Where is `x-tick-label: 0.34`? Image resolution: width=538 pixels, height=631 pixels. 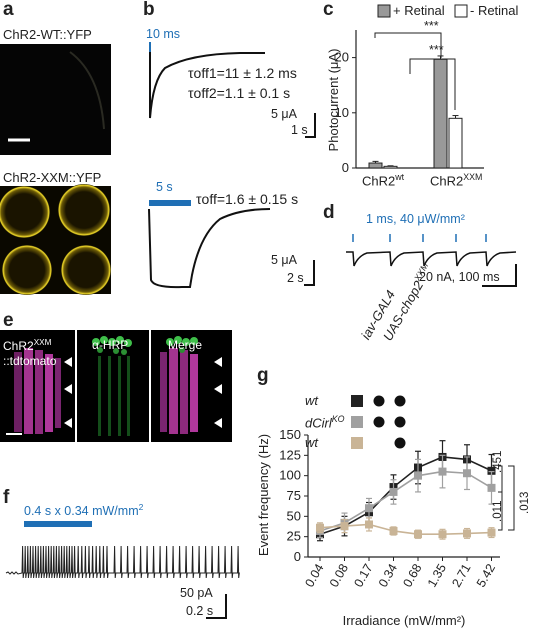
x-tick-label: 0.34 is located at coordinates (388, 575).